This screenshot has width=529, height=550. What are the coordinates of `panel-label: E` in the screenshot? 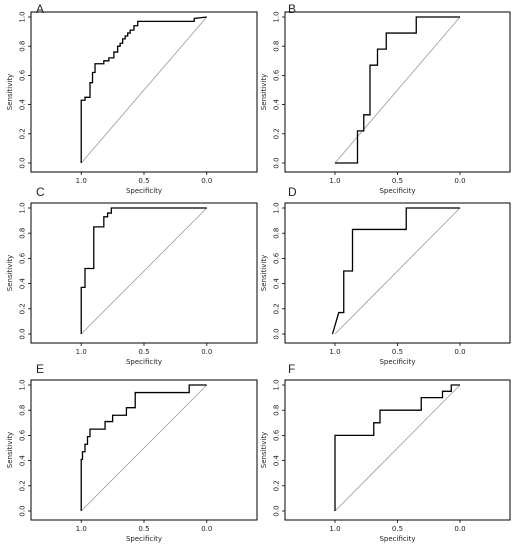 It's located at (40, 369).